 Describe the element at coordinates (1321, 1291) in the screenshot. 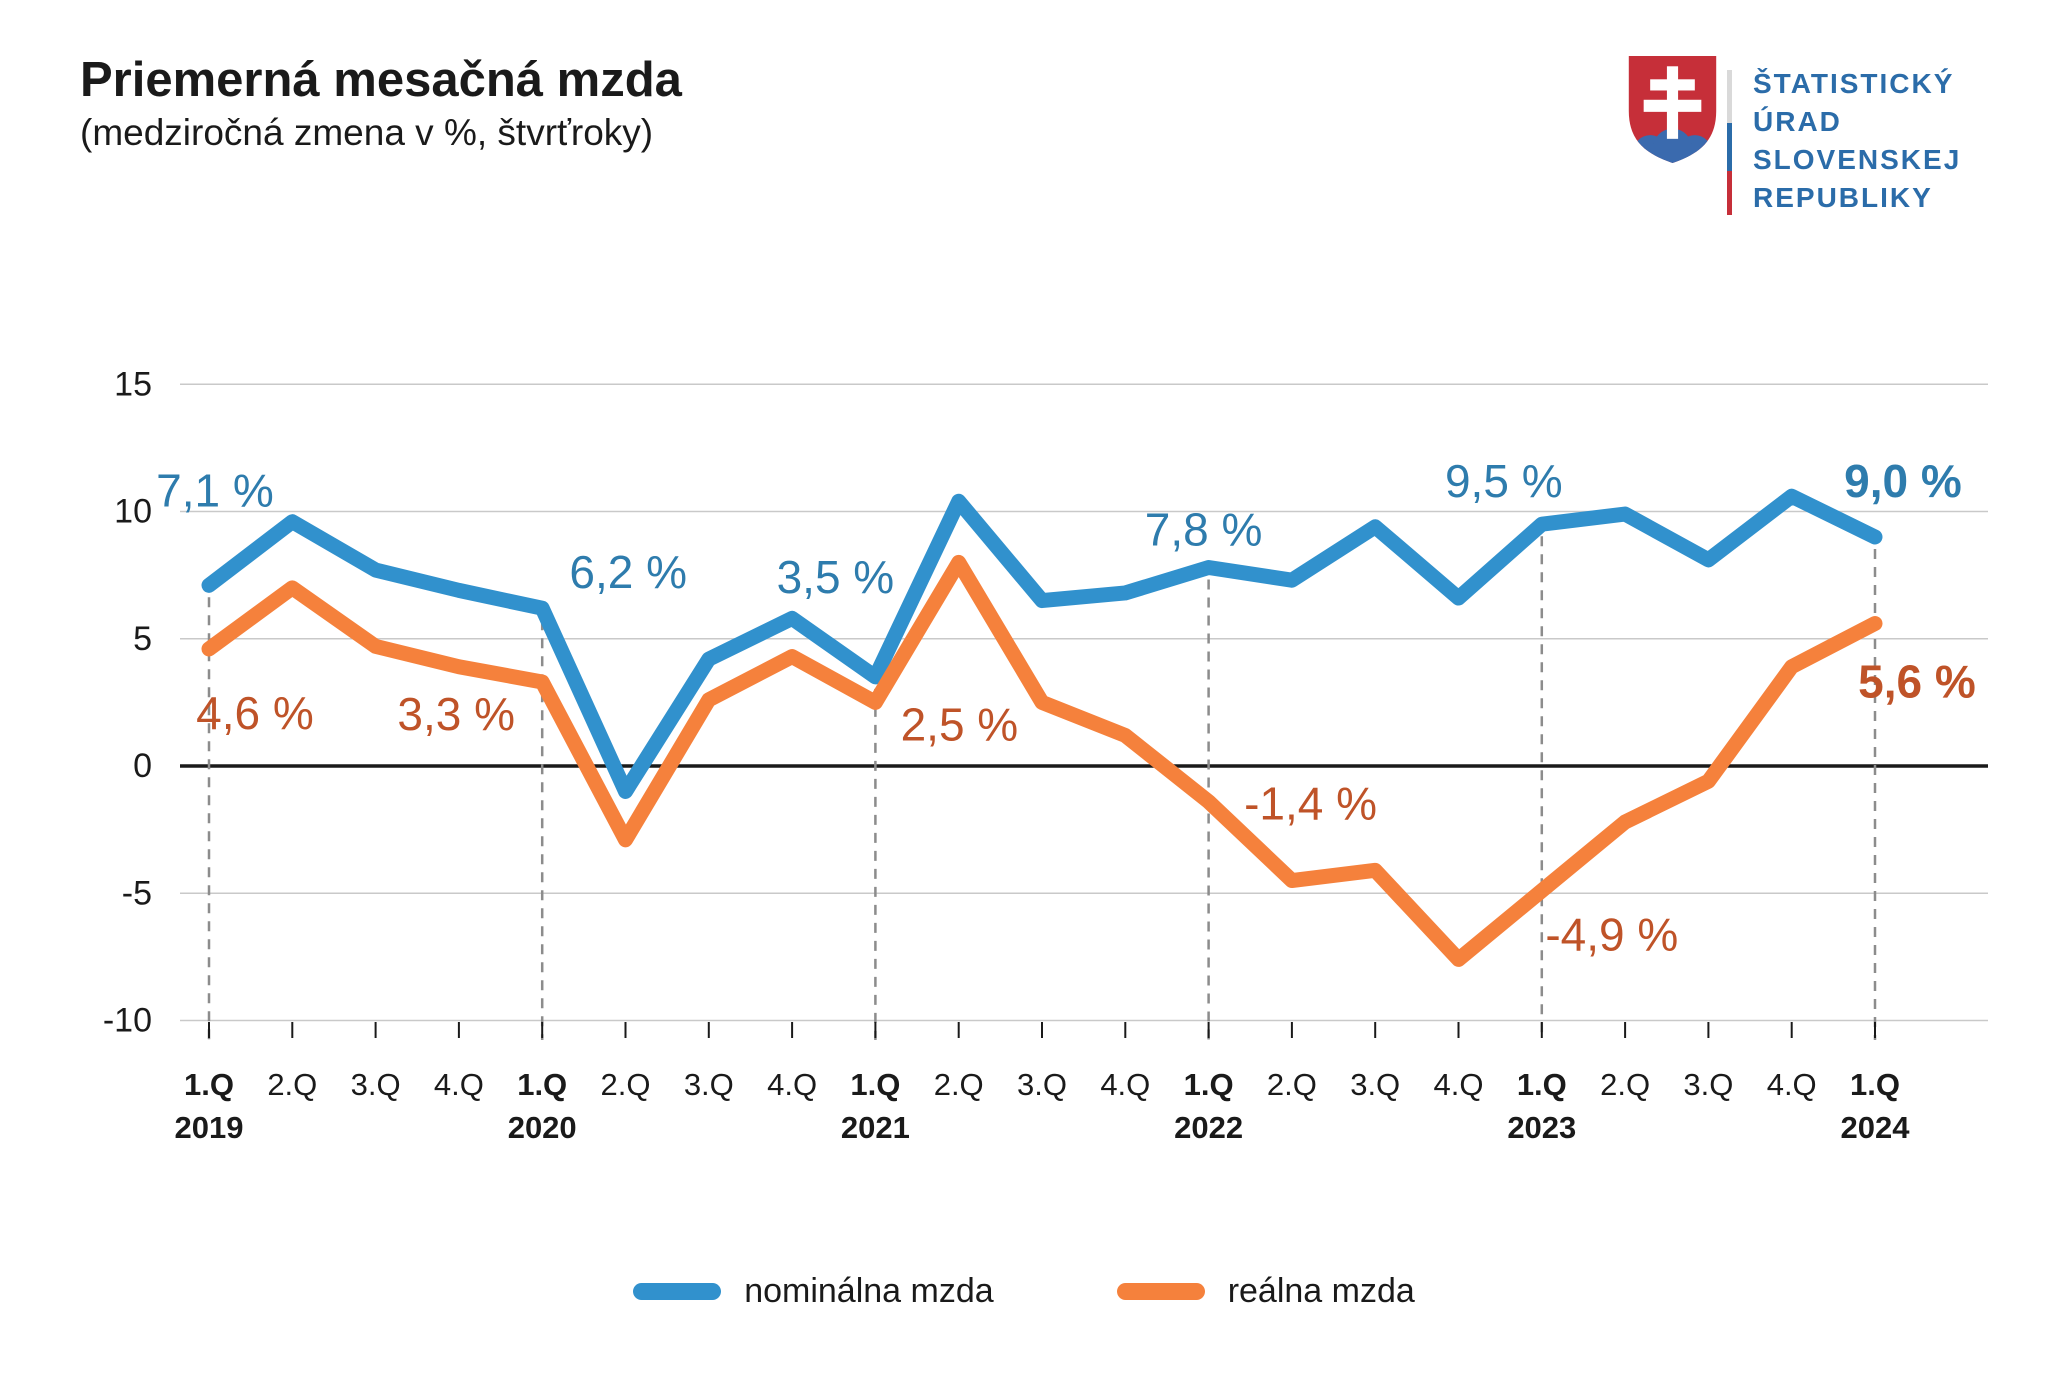

I see `legend-label-real: reálna mzda` at that location.